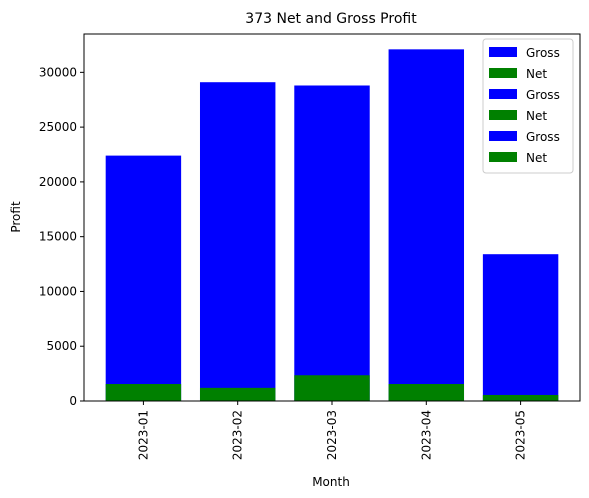 This screenshot has height=498, width=589. Describe the element at coordinates (543, 137) in the screenshot. I see `legend-label-gross-4: Gross` at that location.